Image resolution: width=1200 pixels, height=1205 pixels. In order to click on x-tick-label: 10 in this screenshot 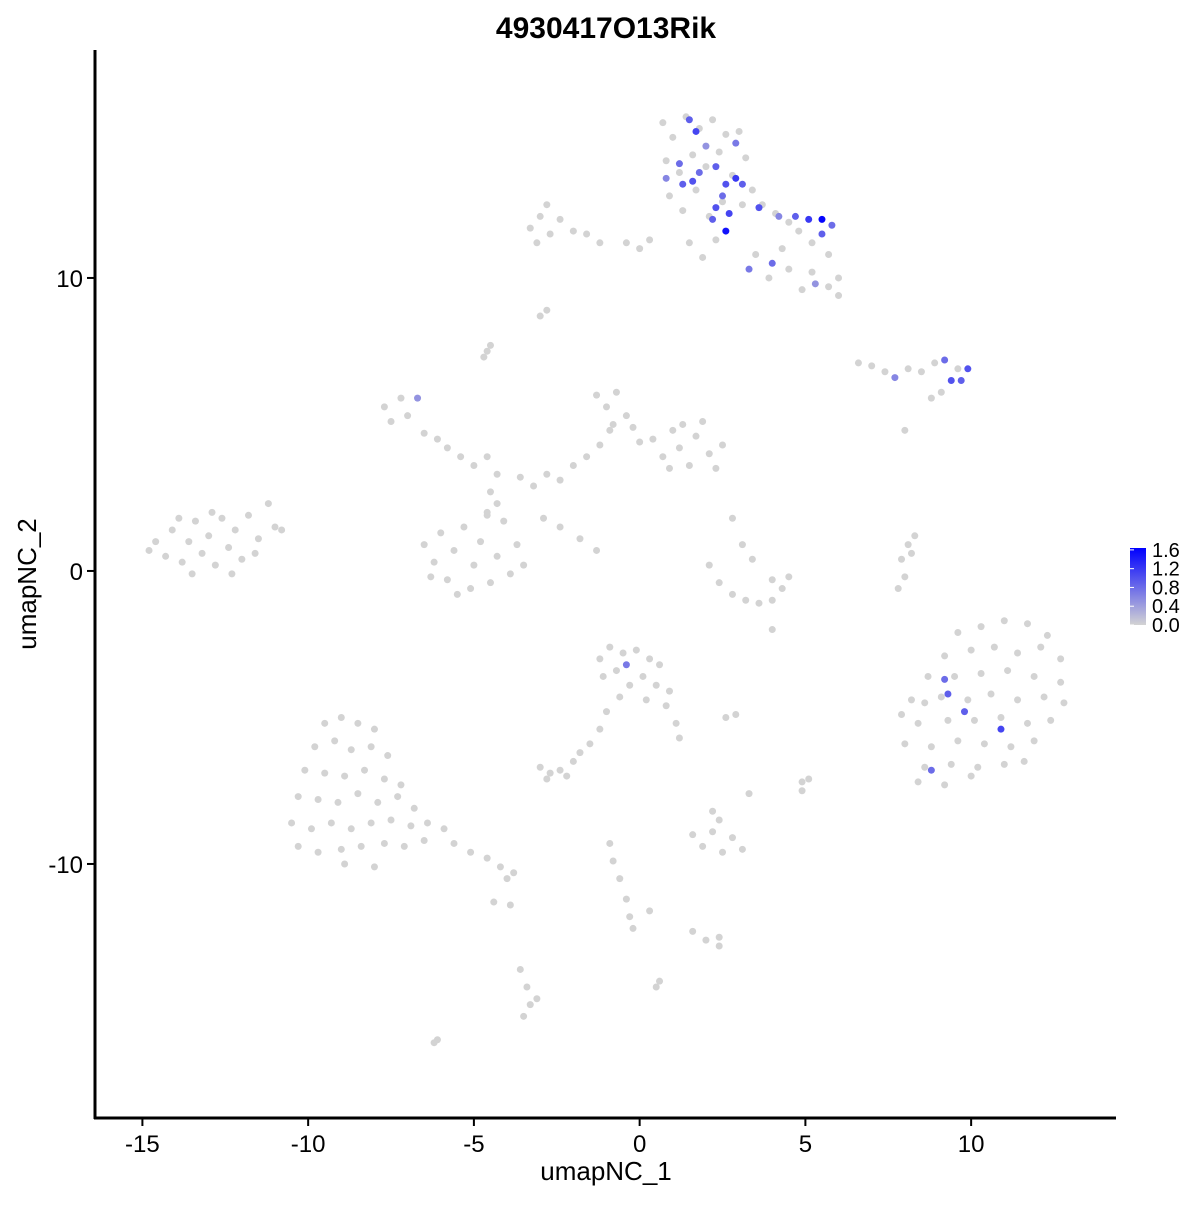, I will do `click(971, 1144)`.